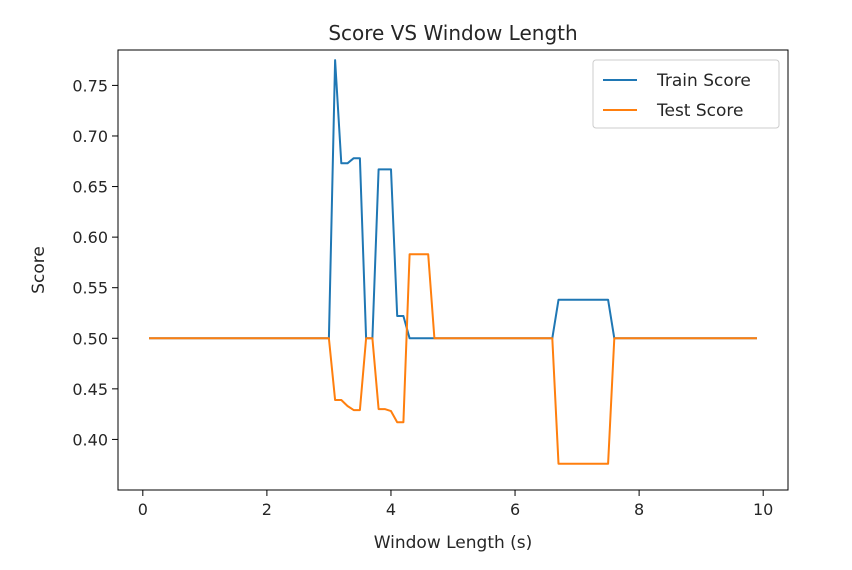 The image size is (852, 570). Describe the element at coordinates (763, 509) in the screenshot. I see `x-tick-label: 10` at that location.